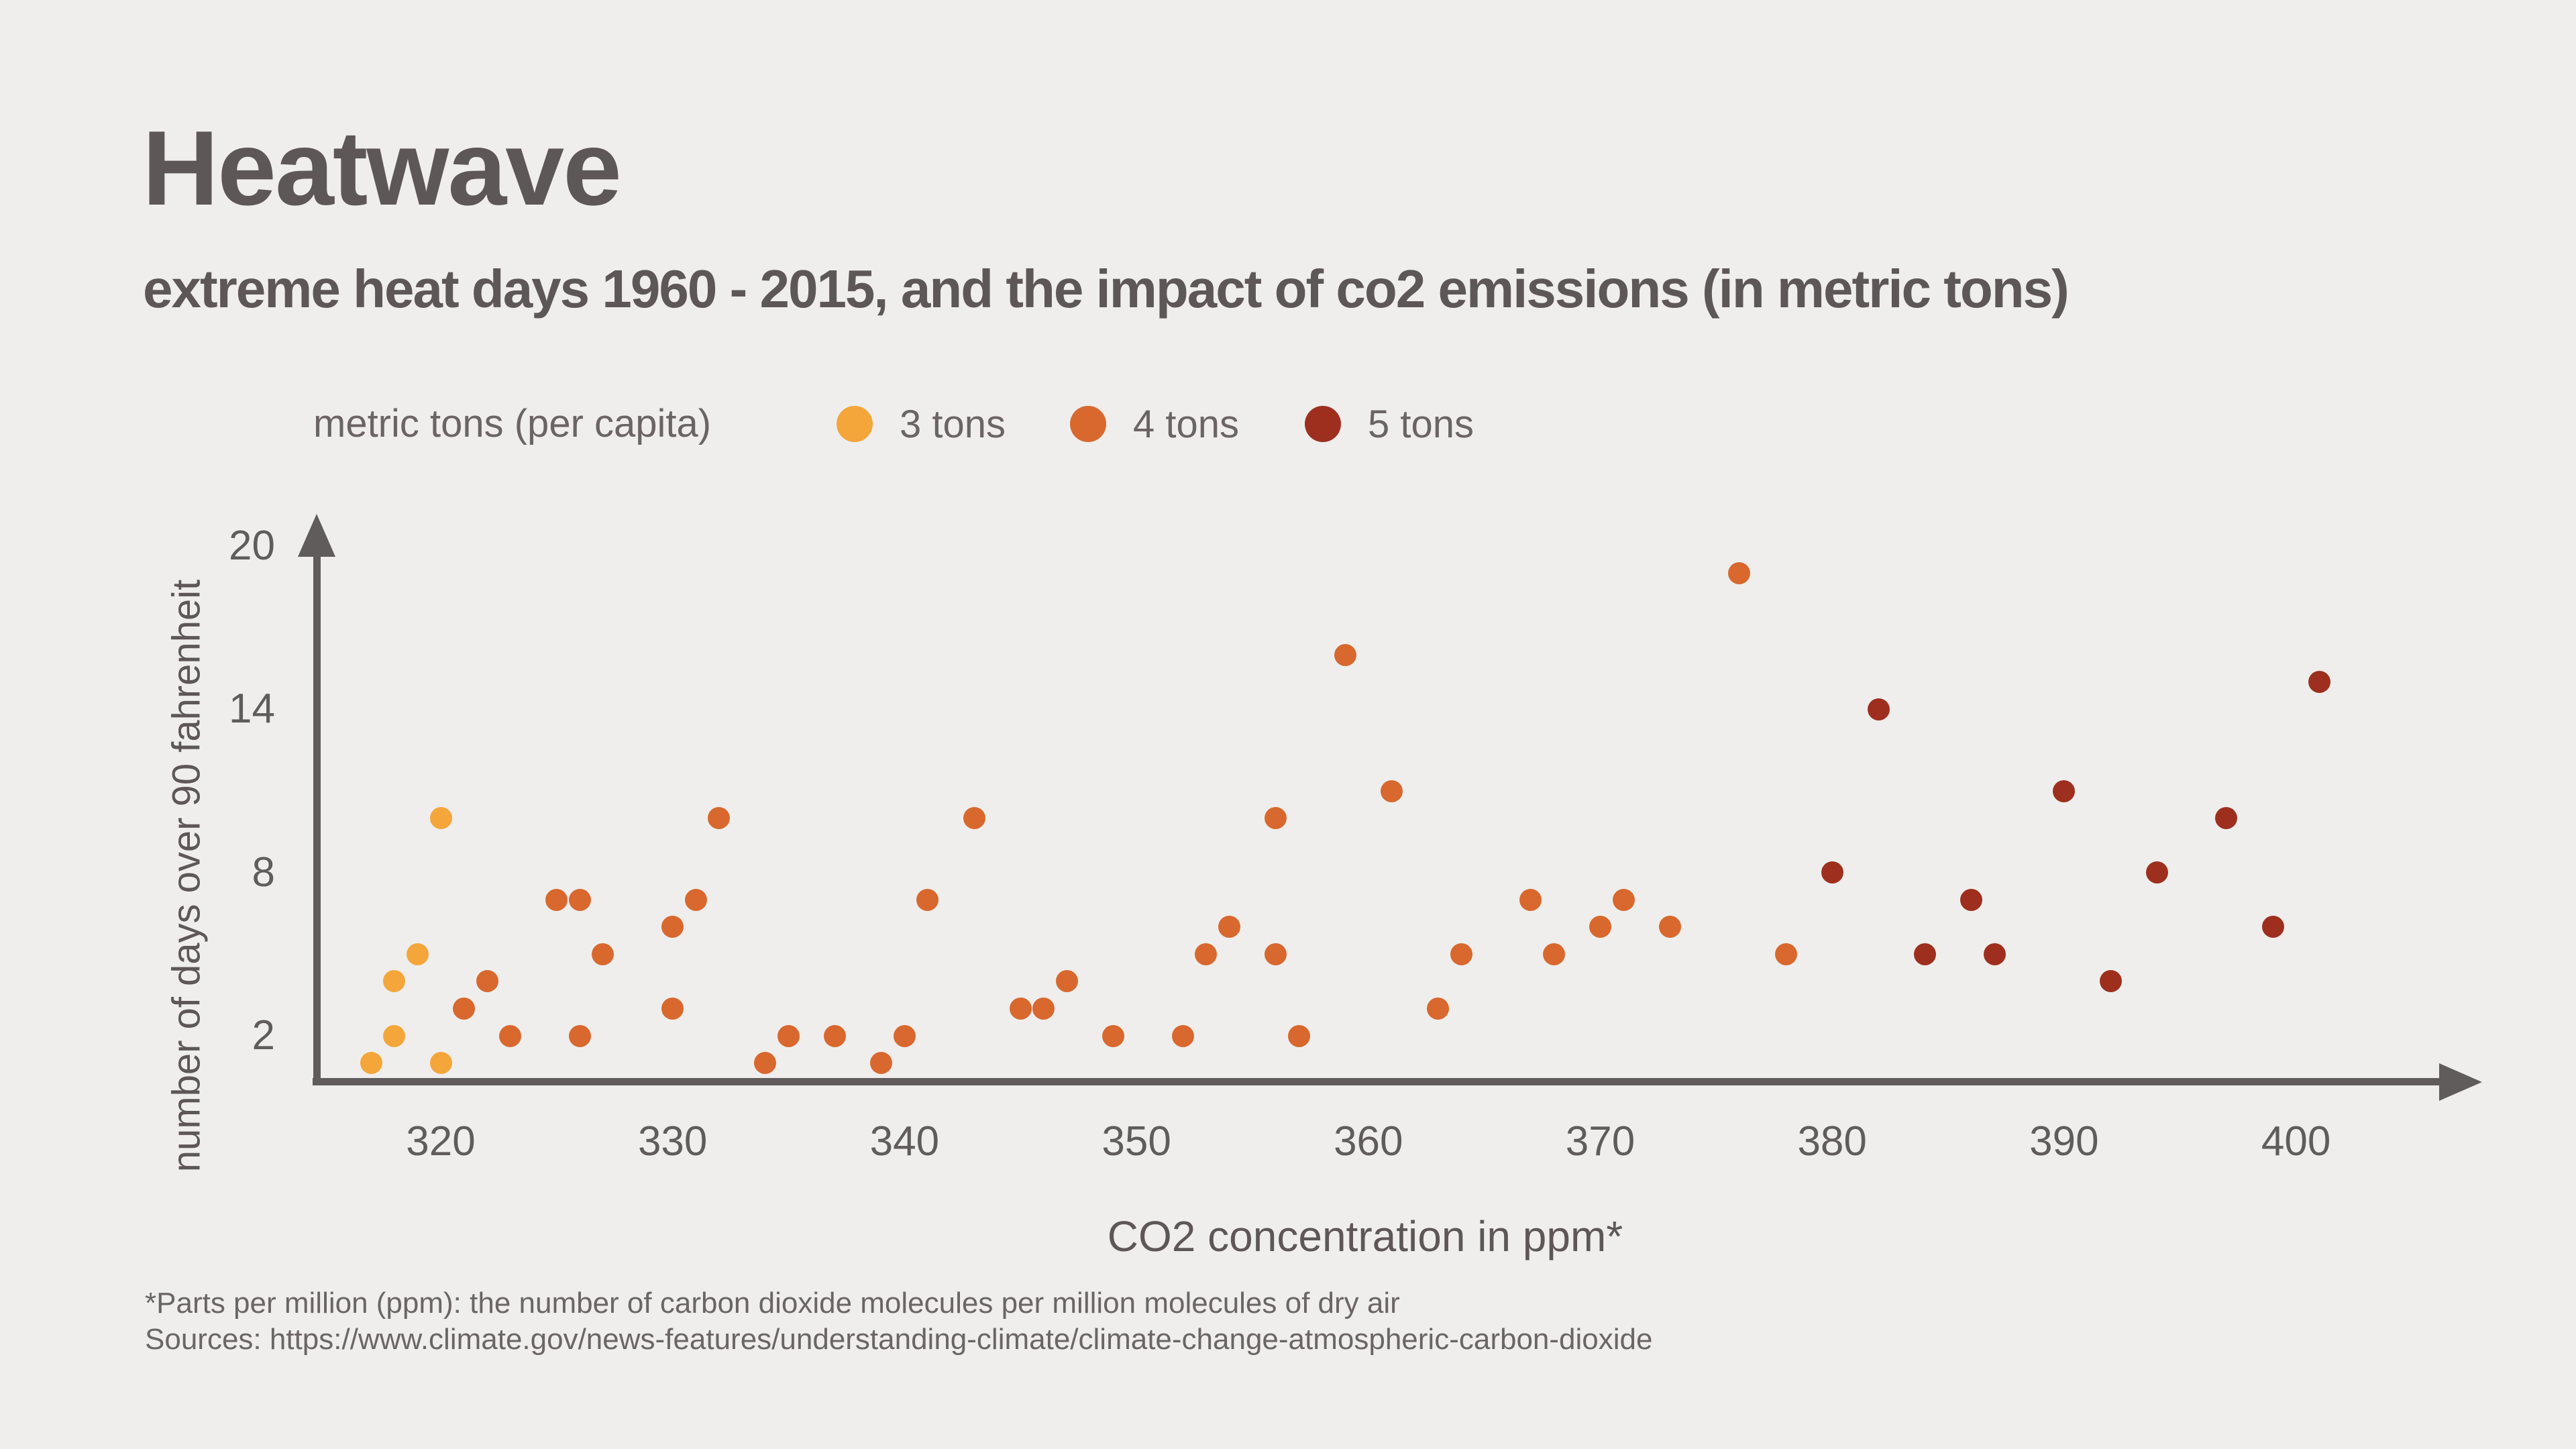 This screenshot has width=2576, height=1449. Describe the element at coordinates (1088, 424) in the screenshot. I see `legend-swatch-4-tons-icon` at that location.